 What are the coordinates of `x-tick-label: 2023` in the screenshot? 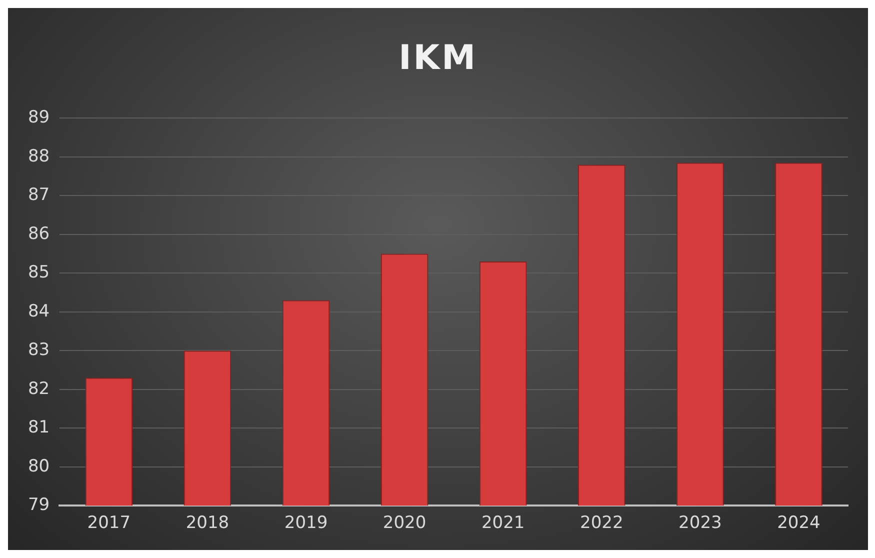 It's located at (700, 523).